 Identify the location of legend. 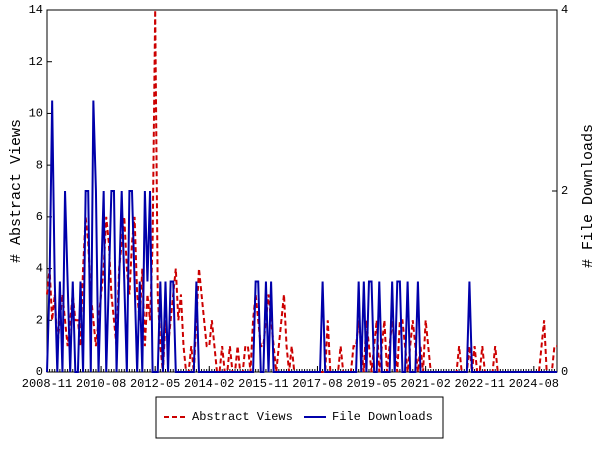
(299, 417).